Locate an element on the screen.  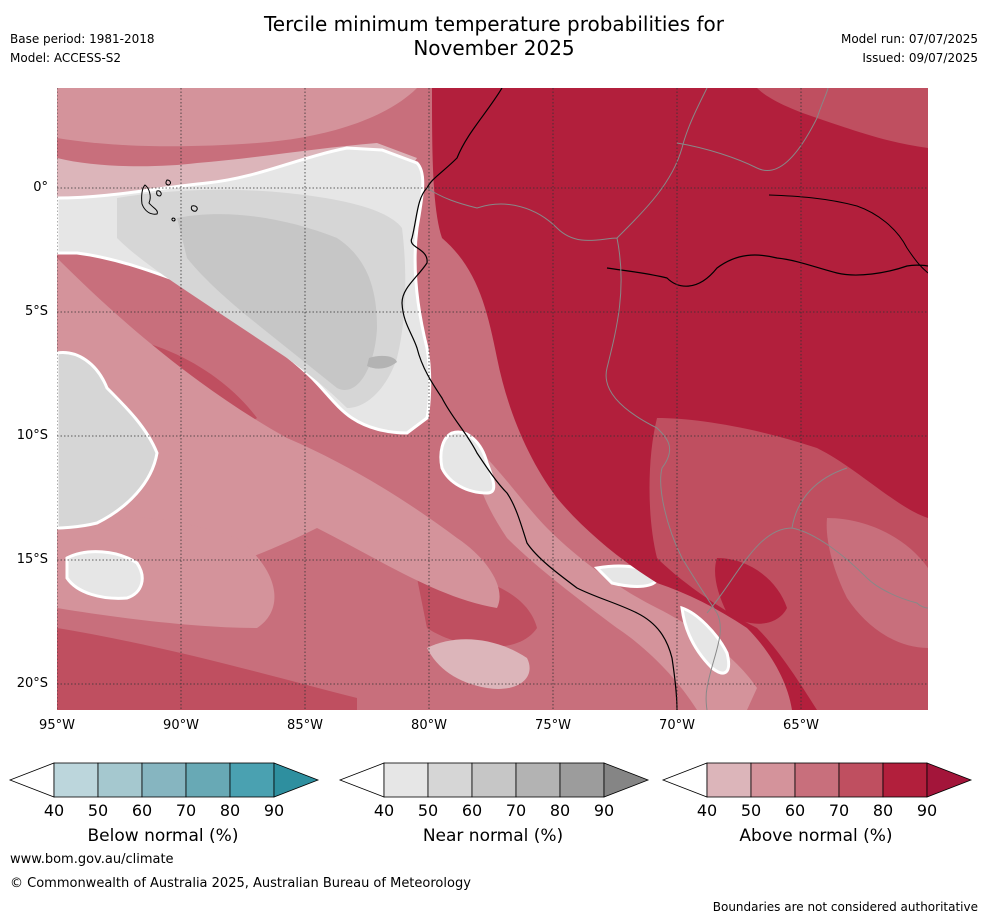
near-normal-coastal is located at coordinates (467, 462).